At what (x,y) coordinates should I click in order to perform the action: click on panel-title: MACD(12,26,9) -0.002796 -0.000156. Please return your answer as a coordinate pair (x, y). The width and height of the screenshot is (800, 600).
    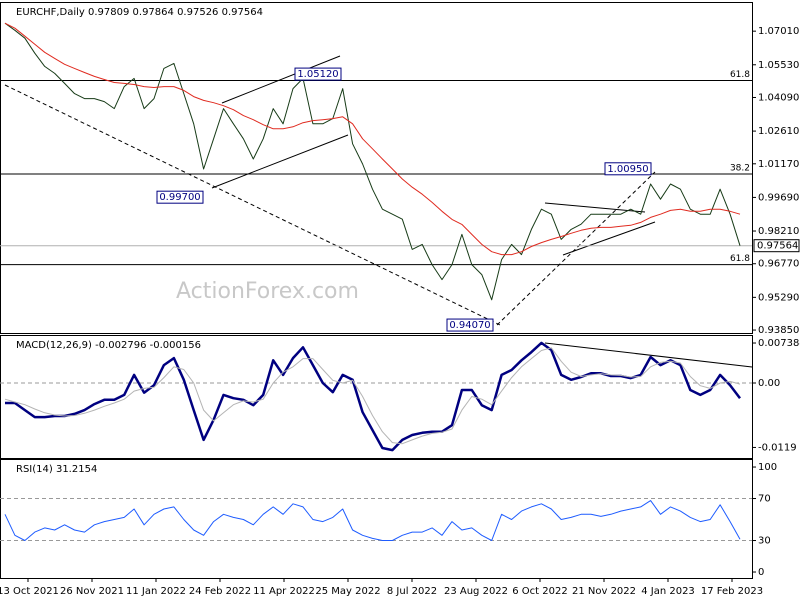
    Looking at the image, I should click on (108, 345).